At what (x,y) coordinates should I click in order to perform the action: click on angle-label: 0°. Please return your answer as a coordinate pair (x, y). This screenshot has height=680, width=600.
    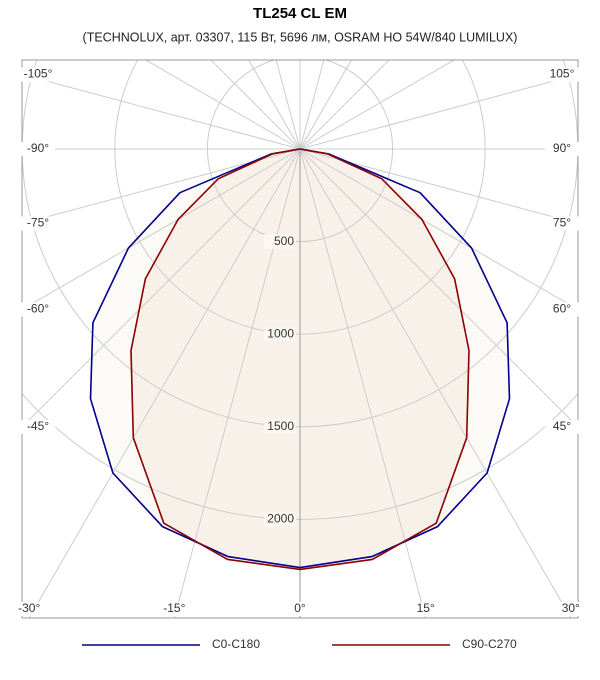
    Looking at the image, I should click on (300, 608).